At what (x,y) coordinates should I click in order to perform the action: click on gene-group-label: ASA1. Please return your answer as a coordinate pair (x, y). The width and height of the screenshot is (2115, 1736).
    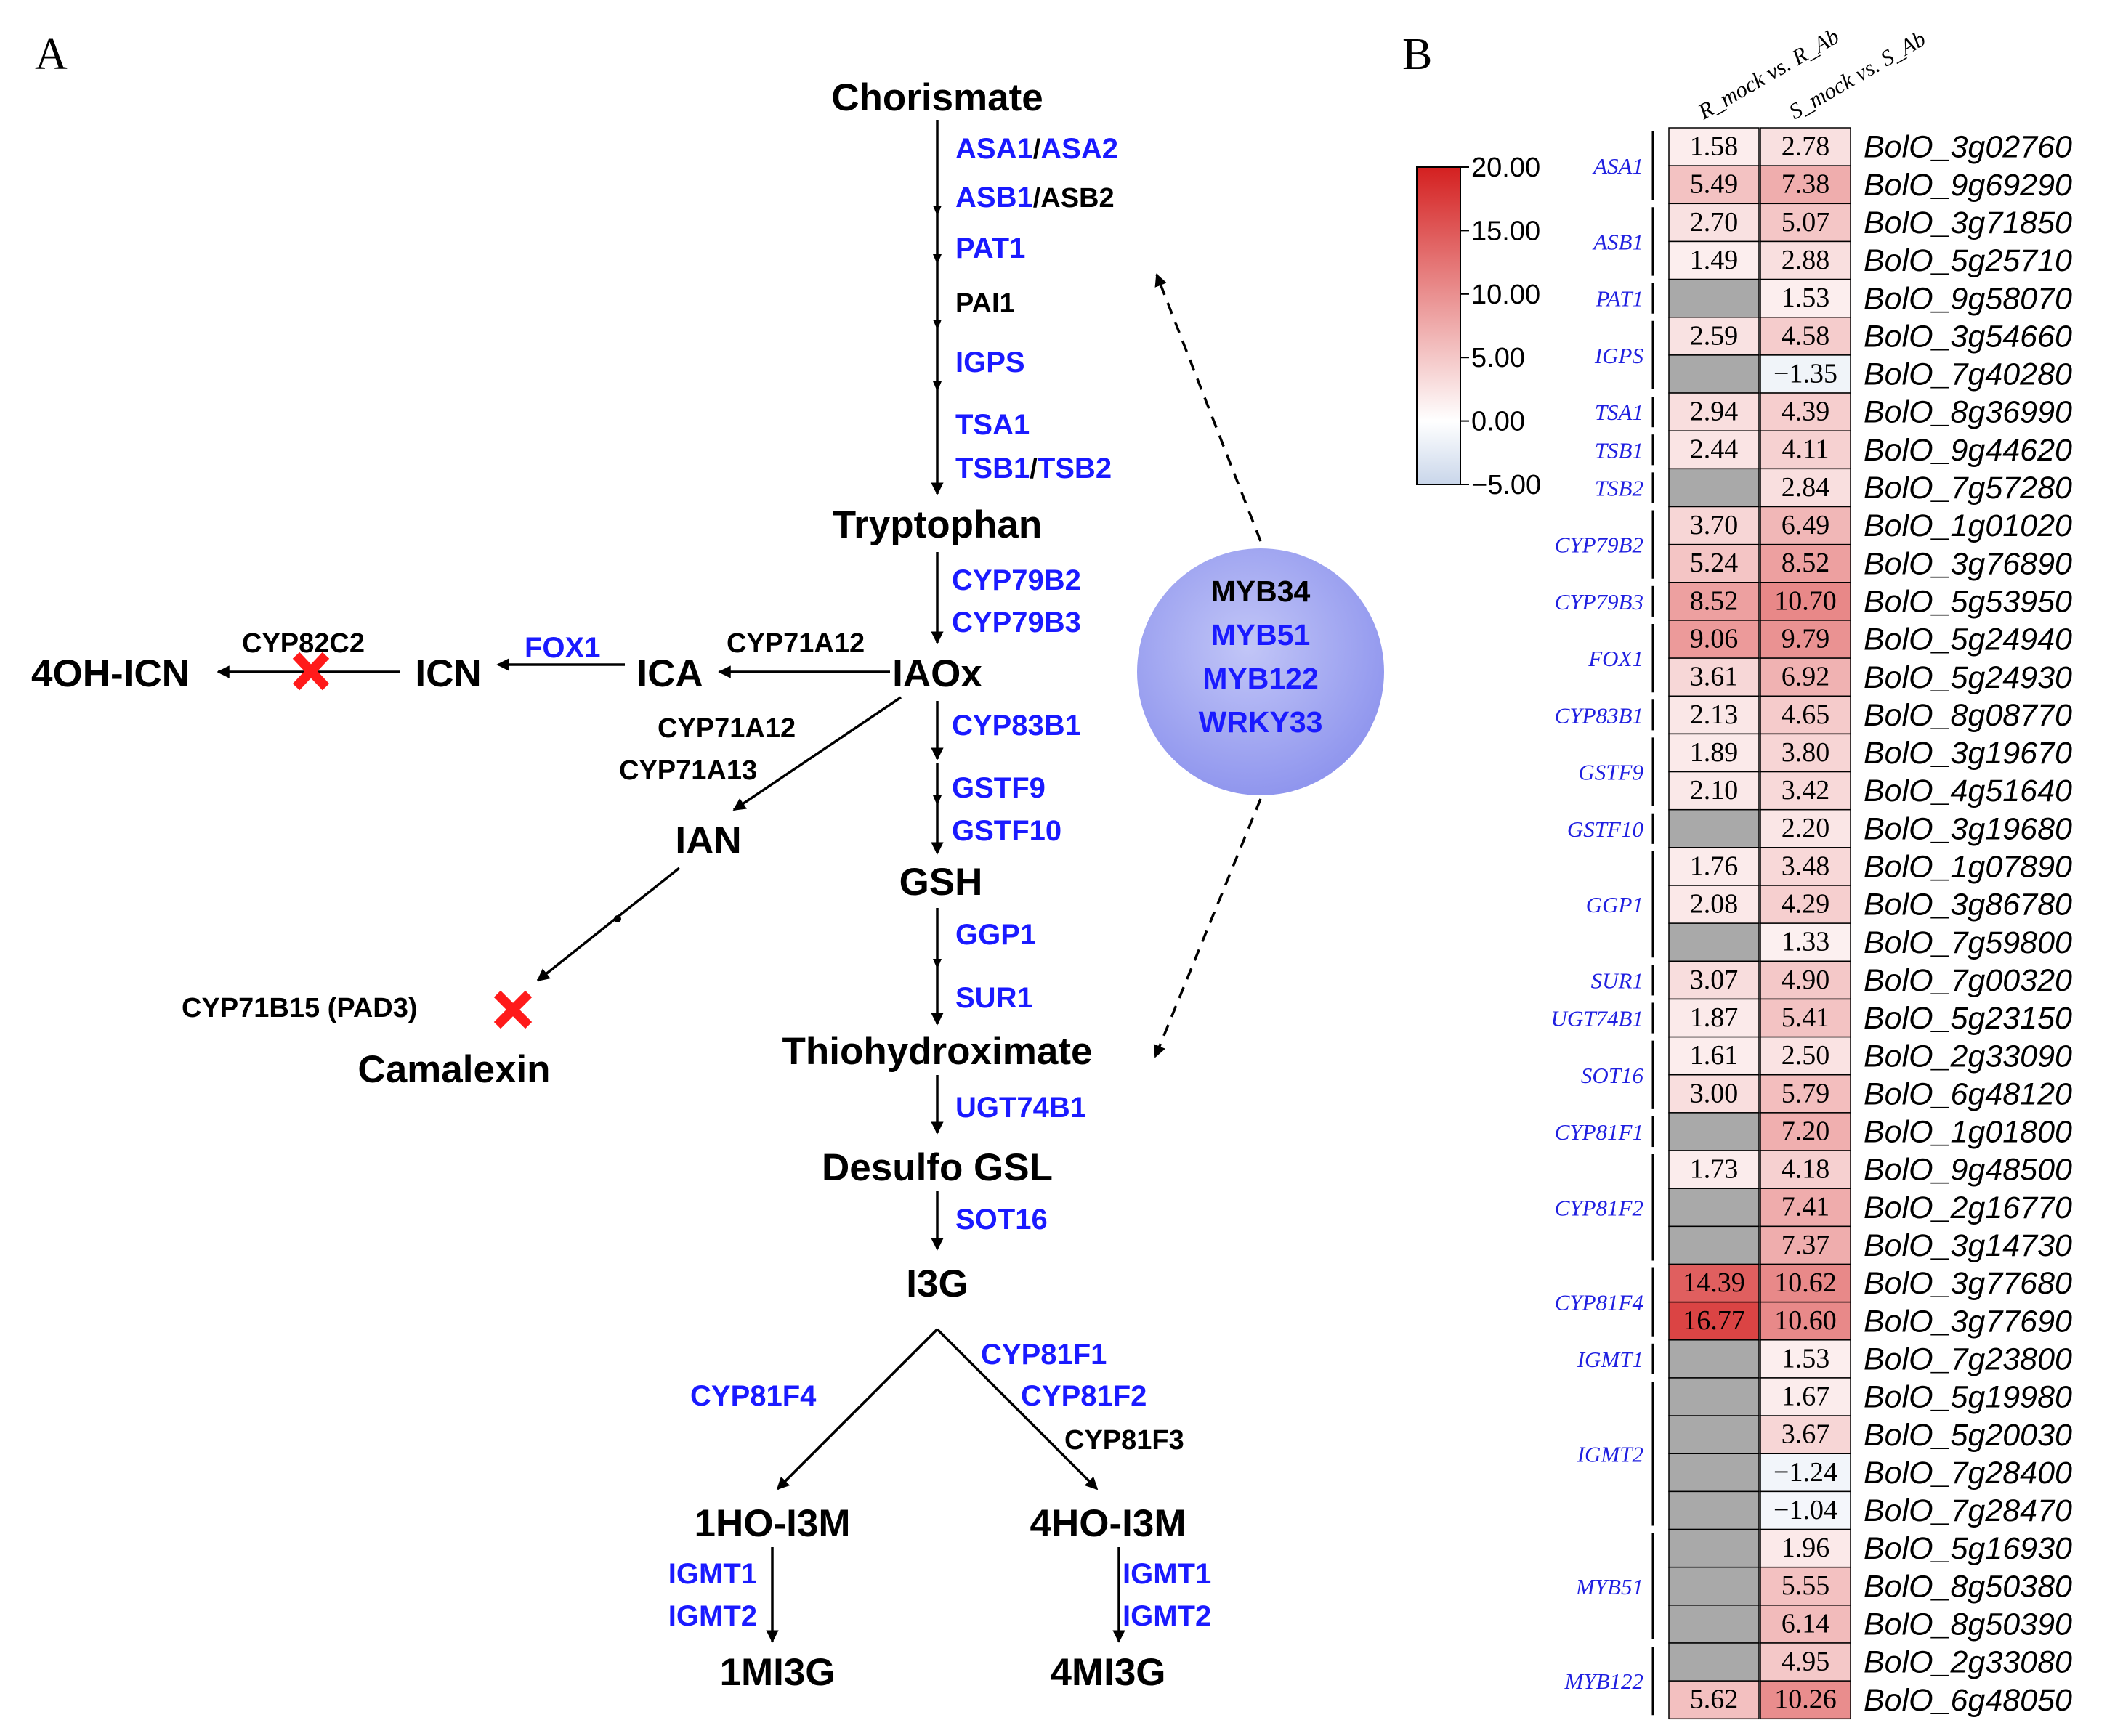
    Looking at the image, I should click on (1618, 166).